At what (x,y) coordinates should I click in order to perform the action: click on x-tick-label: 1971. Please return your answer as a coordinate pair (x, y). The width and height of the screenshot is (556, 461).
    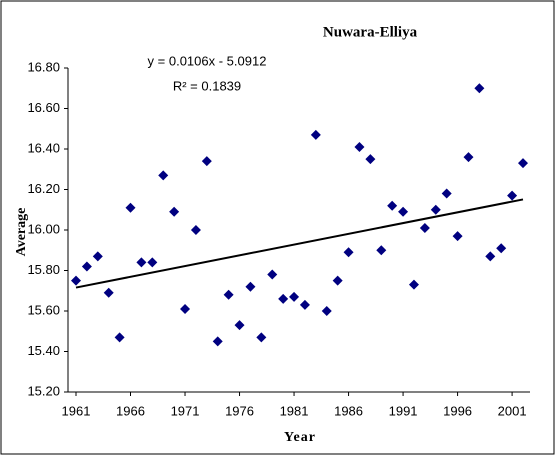
    Looking at the image, I should click on (185, 410).